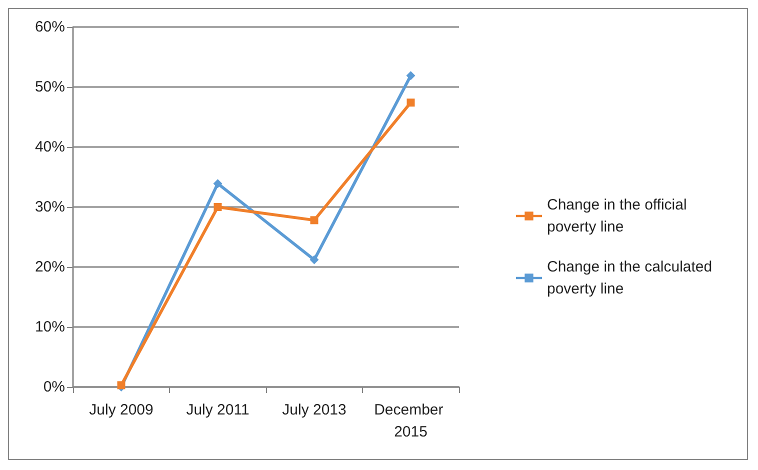 This screenshot has height=470, width=758. What do you see at coordinates (49, 27) in the screenshot?
I see `y-tick-label: 60%` at bounding box center [49, 27].